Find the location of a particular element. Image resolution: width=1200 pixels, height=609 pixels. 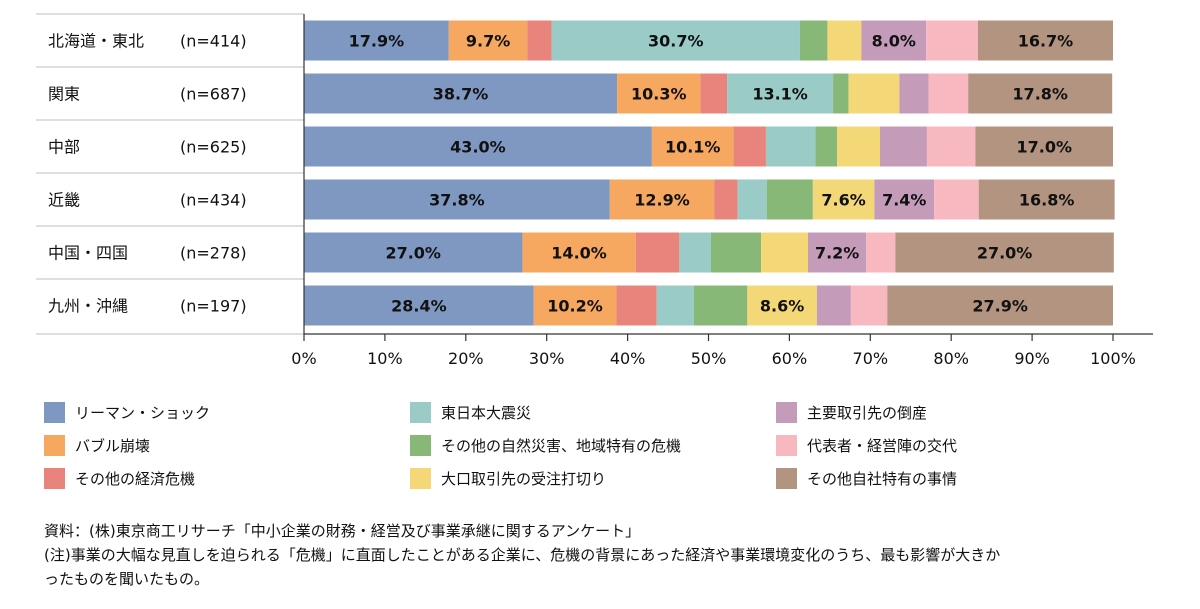

data-label: 13.1% is located at coordinates (780, 94).